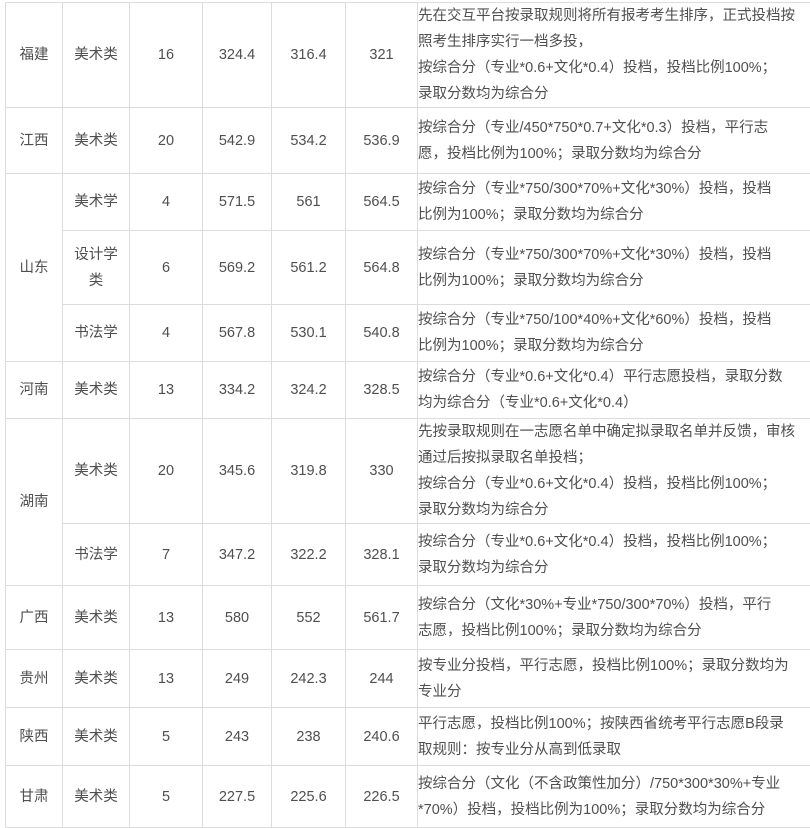  What do you see at coordinates (309, 679) in the screenshot?
I see `cell-min-score: 242.3` at bounding box center [309, 679].